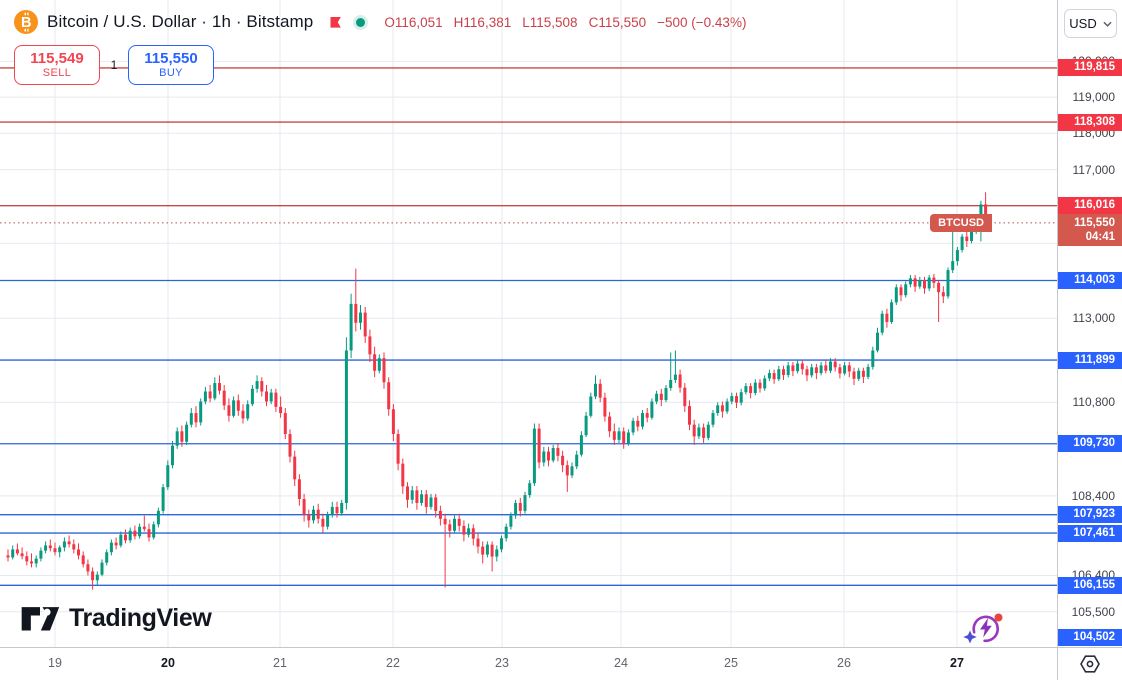  I want to click on time-axis-label: 24, so click(621, 663).